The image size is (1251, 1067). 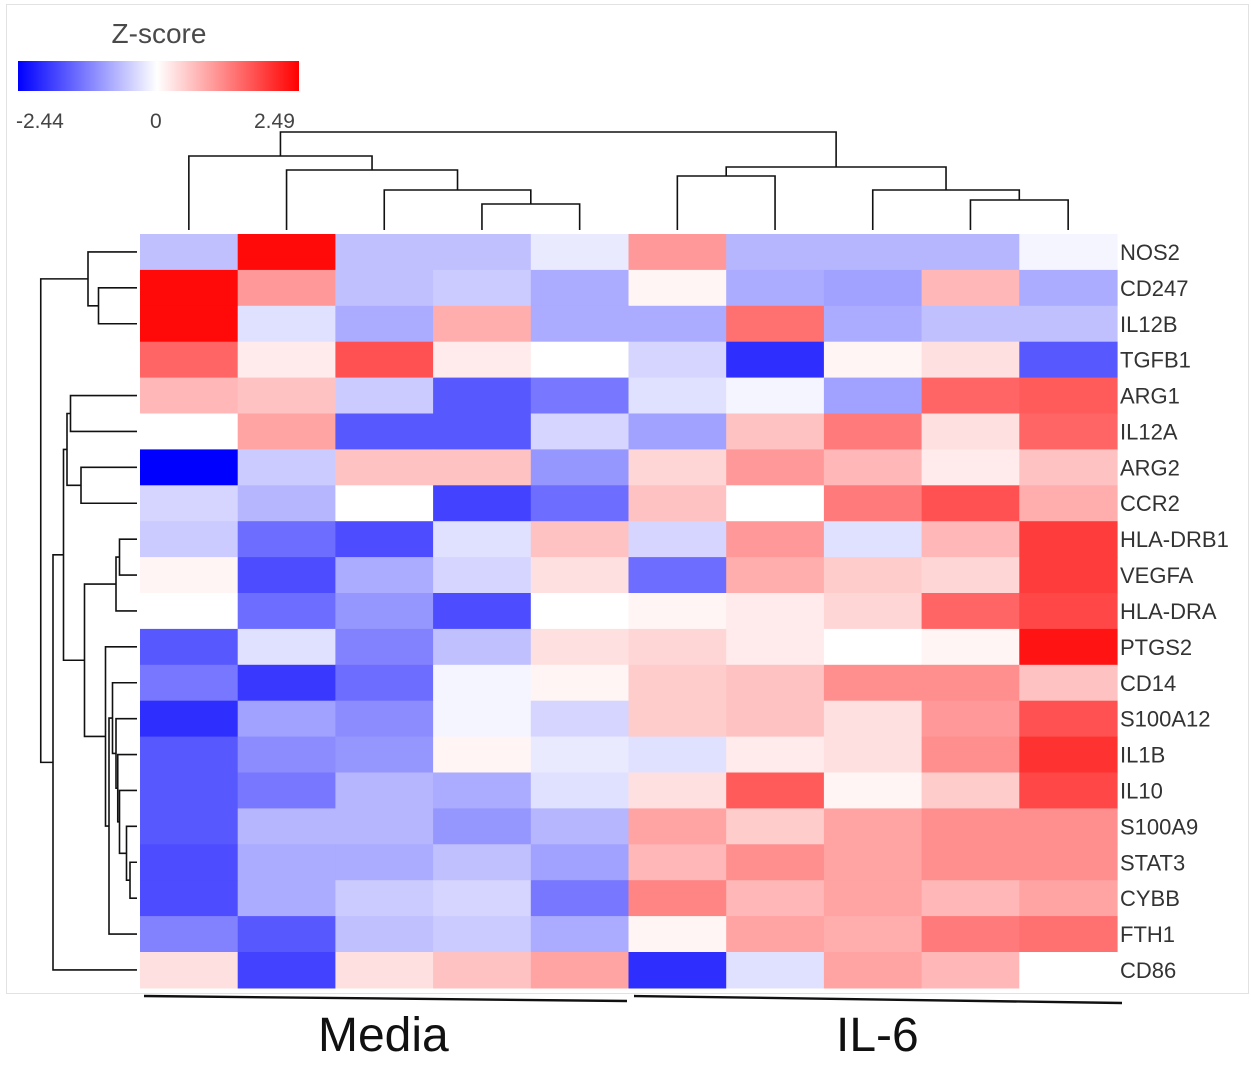 What do you see at coordinates (1141, 791) in the screenshot?
I see `row-label: IL10` at bounding box center [1141, 791].